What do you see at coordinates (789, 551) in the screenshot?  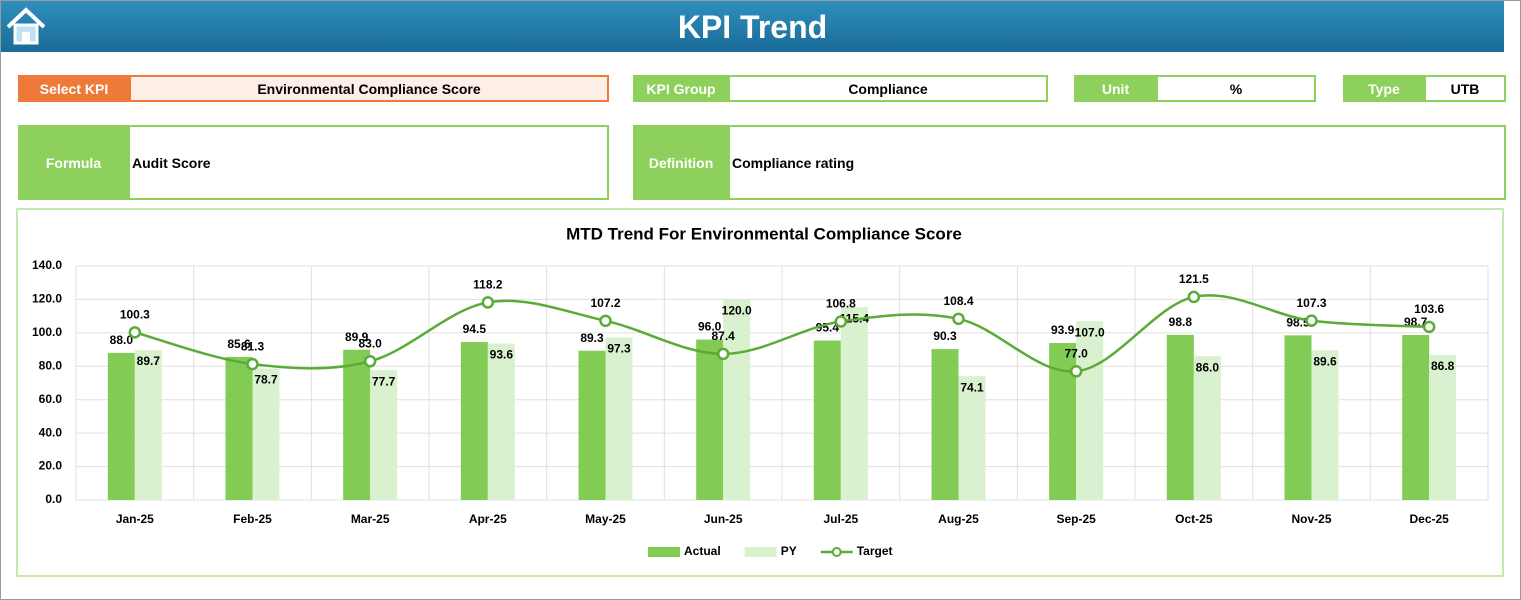 I see `legend-label: PY` at bounding box center [789, 551].